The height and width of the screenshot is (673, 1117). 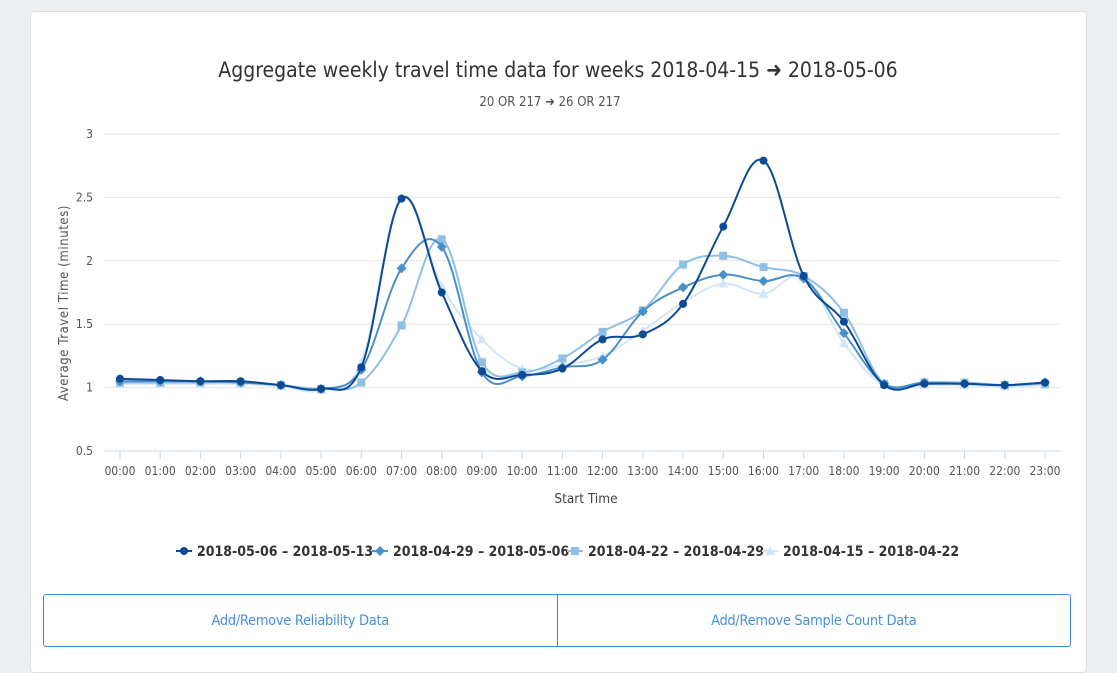 What do you see at coordinates (682, 471) in the screenshot?
I see `x-tick-label: 14:00` at bounding box center [682, 471].